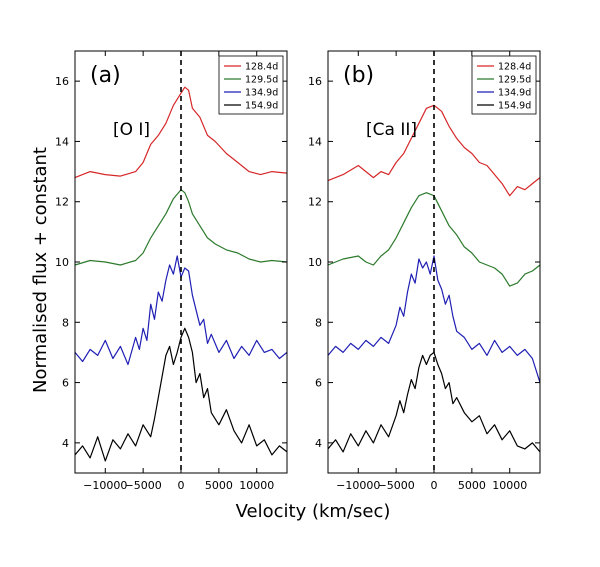 This screenshot has width=600, height=567. What do you see at coordinates (131, 130) in the screenshot?
I see `emission-line-label: [O I]` at bounding box center [131, 130].